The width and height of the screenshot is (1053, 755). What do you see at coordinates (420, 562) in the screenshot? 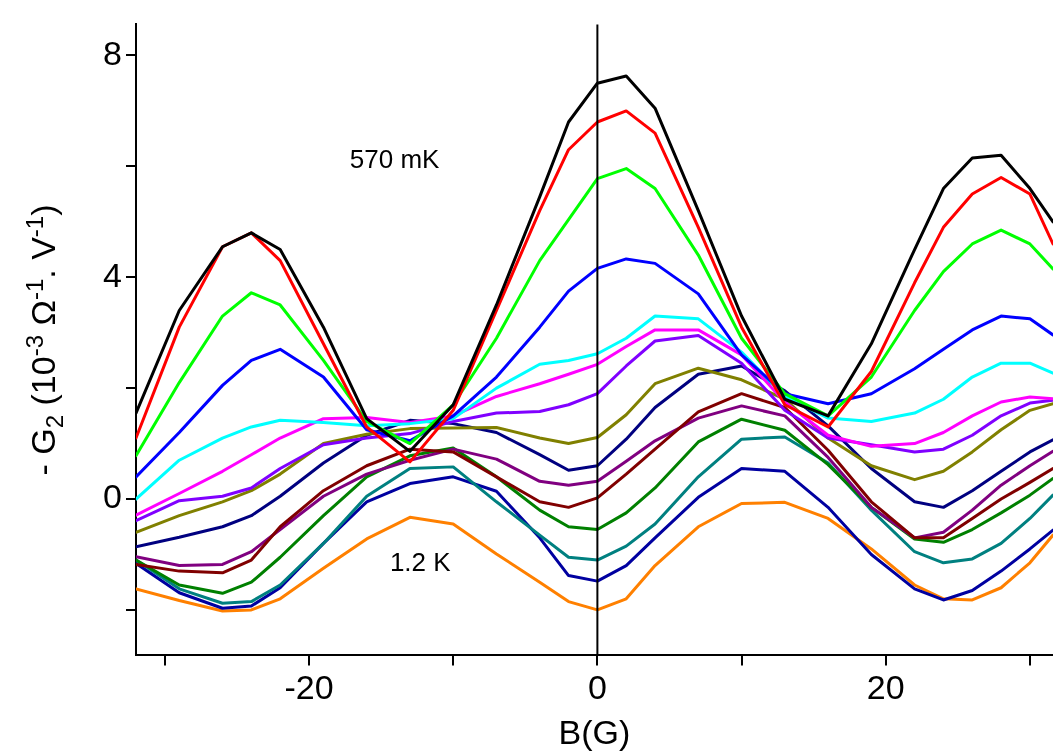
I see `annotation: 1.2 K` at bounding box center [420, 562].